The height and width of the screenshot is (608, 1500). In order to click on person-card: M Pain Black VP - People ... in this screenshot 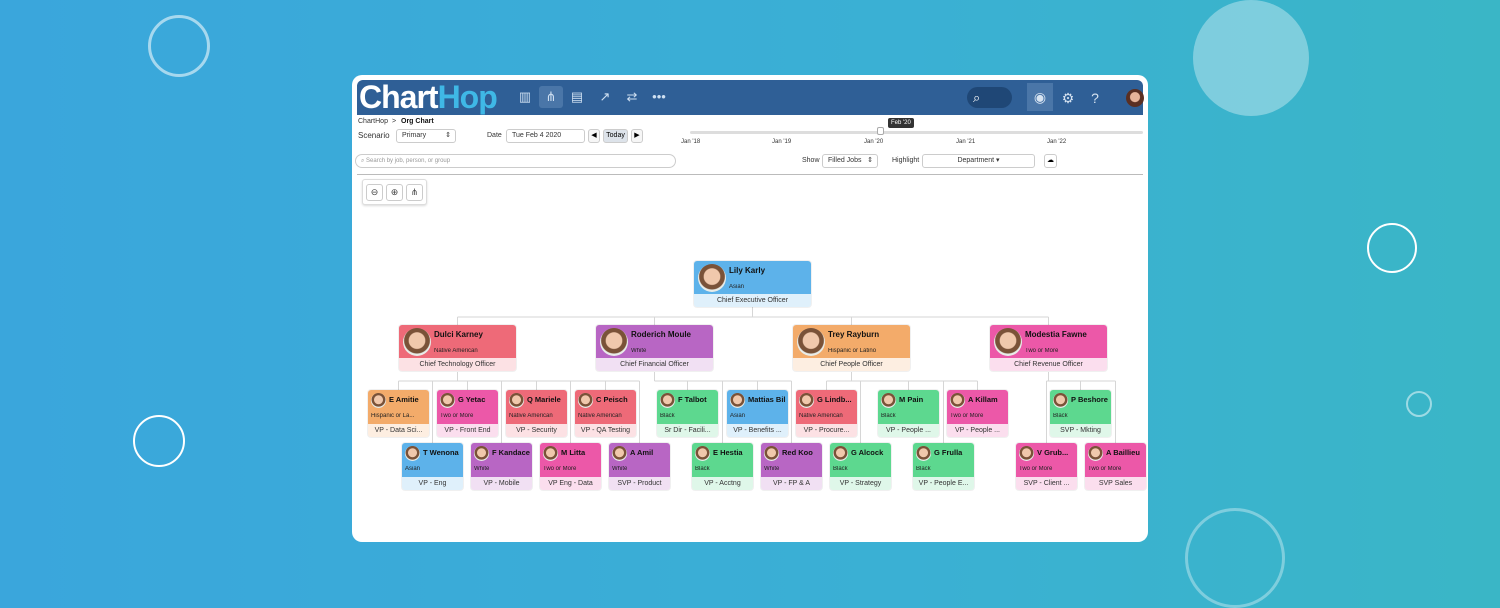, I will do `click(908, 413)`.